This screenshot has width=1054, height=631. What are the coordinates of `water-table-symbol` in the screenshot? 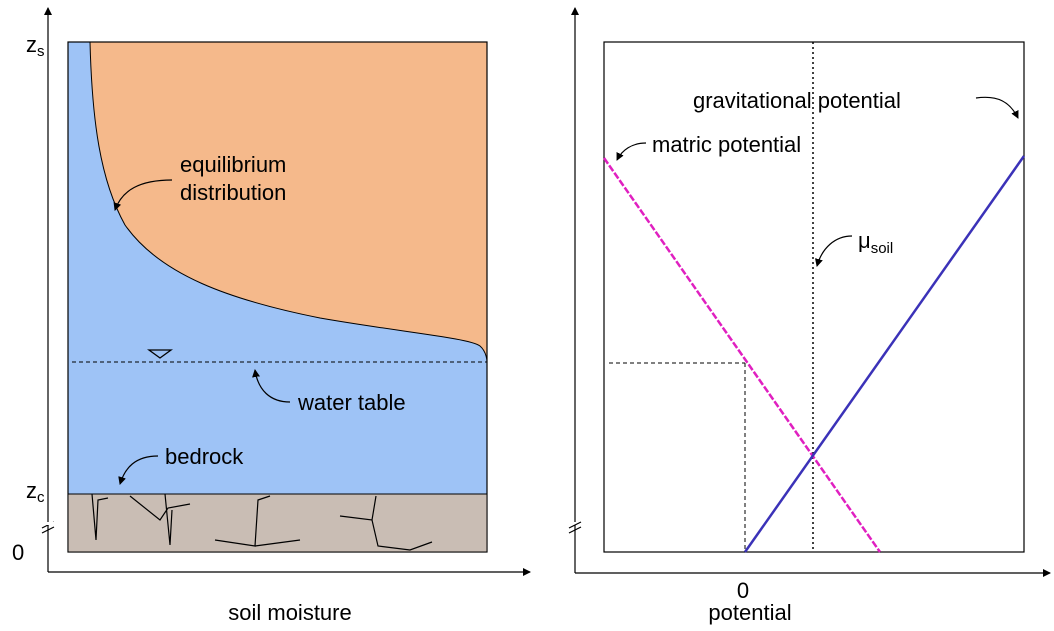 It's located at (160, 354).